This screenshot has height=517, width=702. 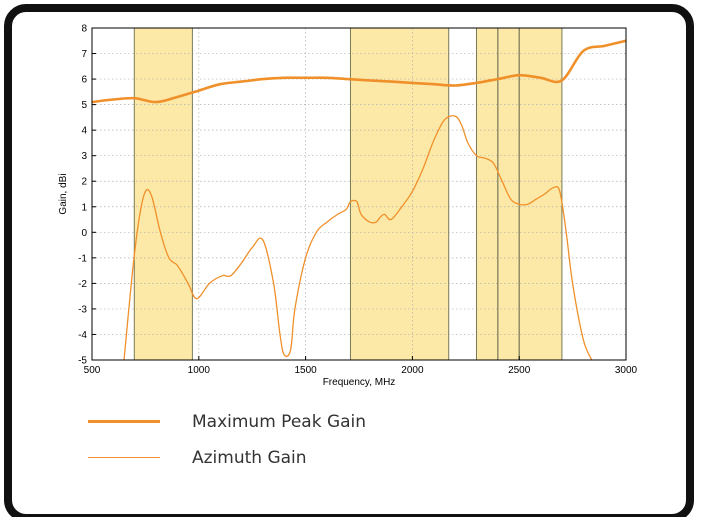 What do you see at coordinates (626, 370) in the screenshot?
I see `x-tick-label: 3000` at bounding box center [626, 370].